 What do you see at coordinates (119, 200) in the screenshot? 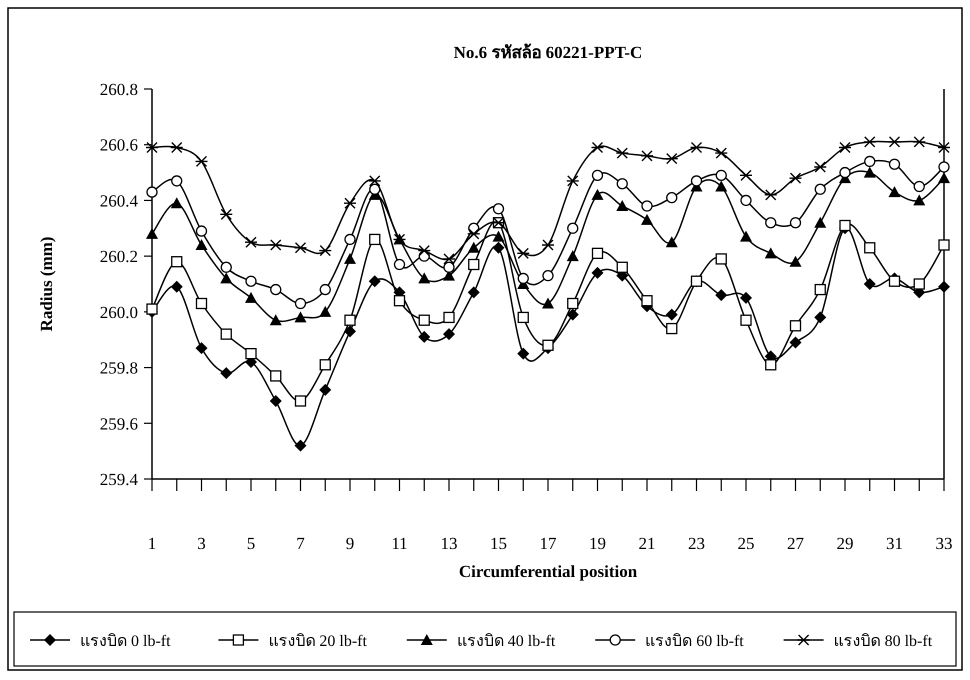
I see `y-tick-label: 260.4` at bounding box center [119, 200].